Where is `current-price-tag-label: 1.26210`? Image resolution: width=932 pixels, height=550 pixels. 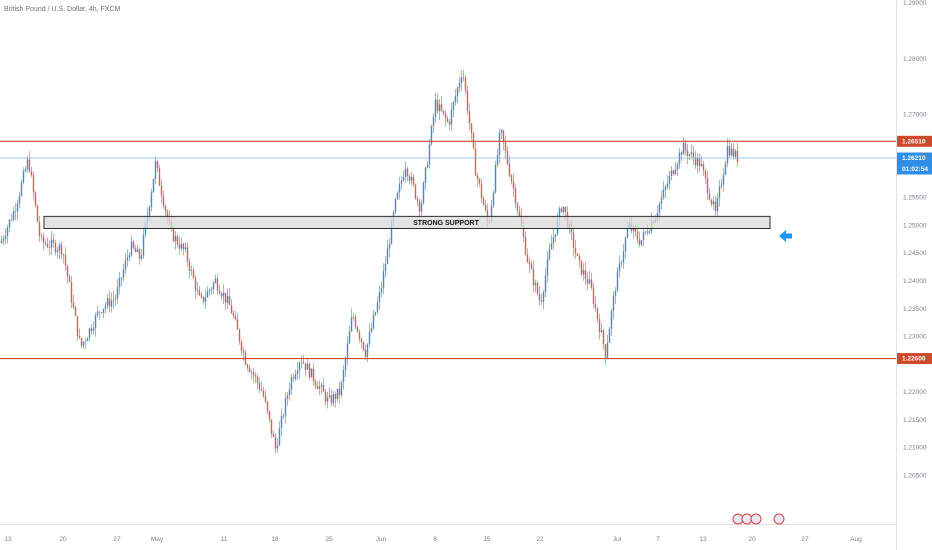 current-price-tag-label: 1.26210 is located at coordinates (914, 158).